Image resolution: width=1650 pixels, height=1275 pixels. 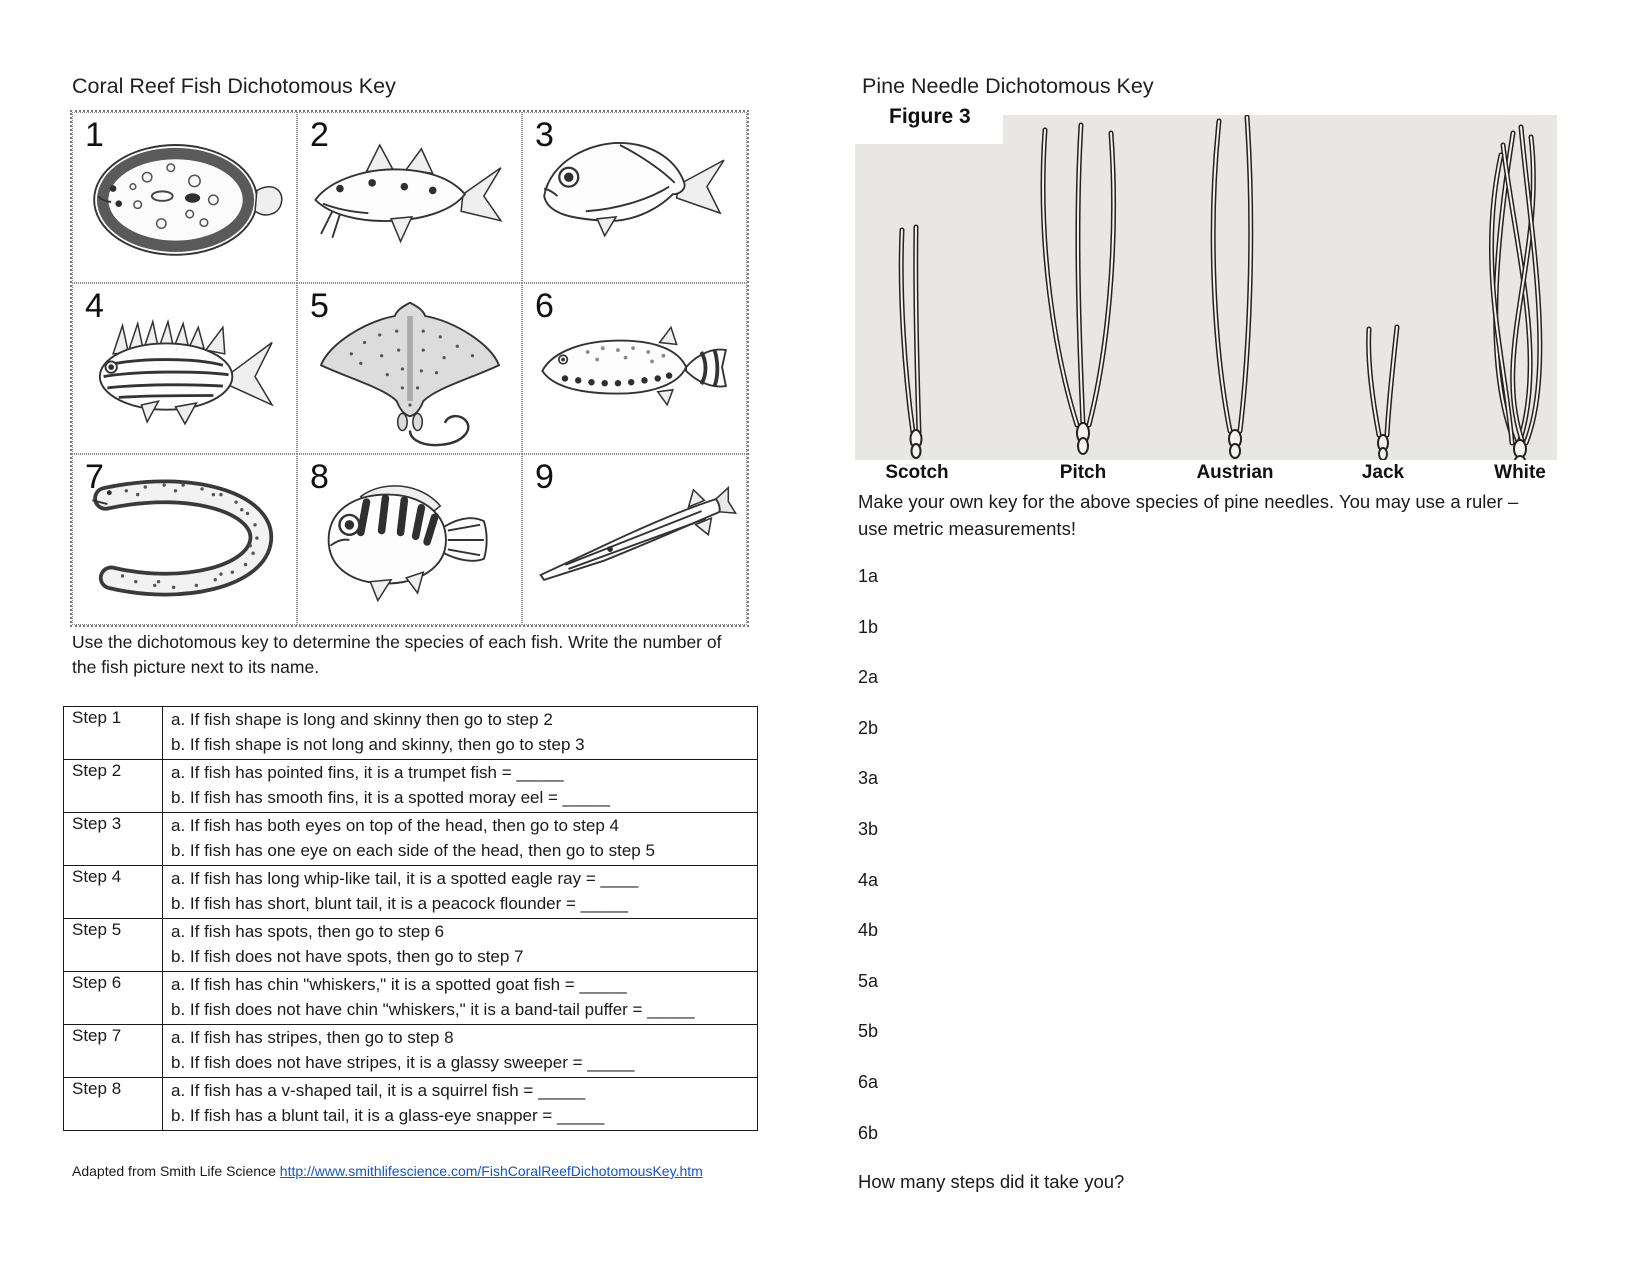 I want to click on step-label: Step 1, so click(x=113, y=733).